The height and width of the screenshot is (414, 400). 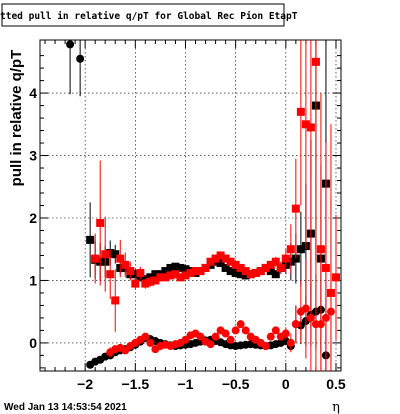 I want to click on x-axis-label: η, so click(x=336, y=407).